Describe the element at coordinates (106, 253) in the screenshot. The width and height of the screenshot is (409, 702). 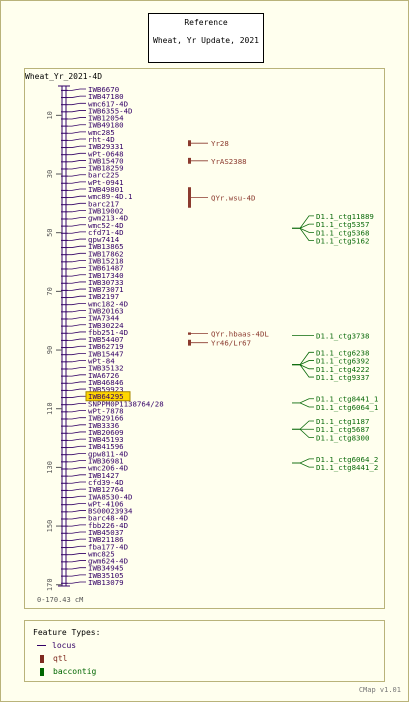
I see `locus-label: IWB17862` at that location.